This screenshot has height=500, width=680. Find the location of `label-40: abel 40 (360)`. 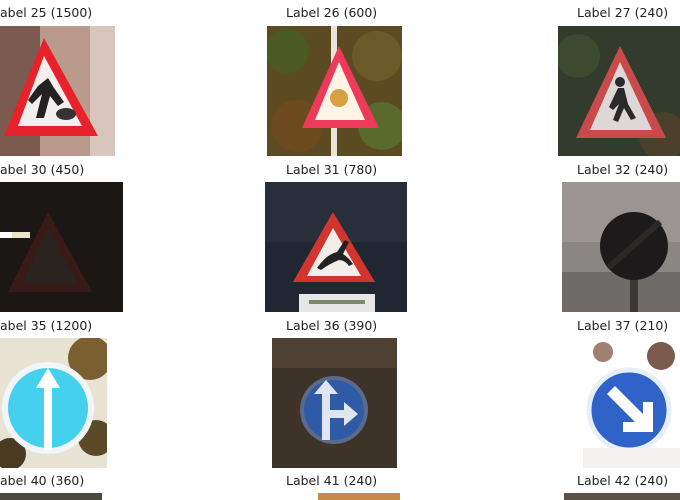

label-40: abel 40 (360) is located at coordinates (42, 481).